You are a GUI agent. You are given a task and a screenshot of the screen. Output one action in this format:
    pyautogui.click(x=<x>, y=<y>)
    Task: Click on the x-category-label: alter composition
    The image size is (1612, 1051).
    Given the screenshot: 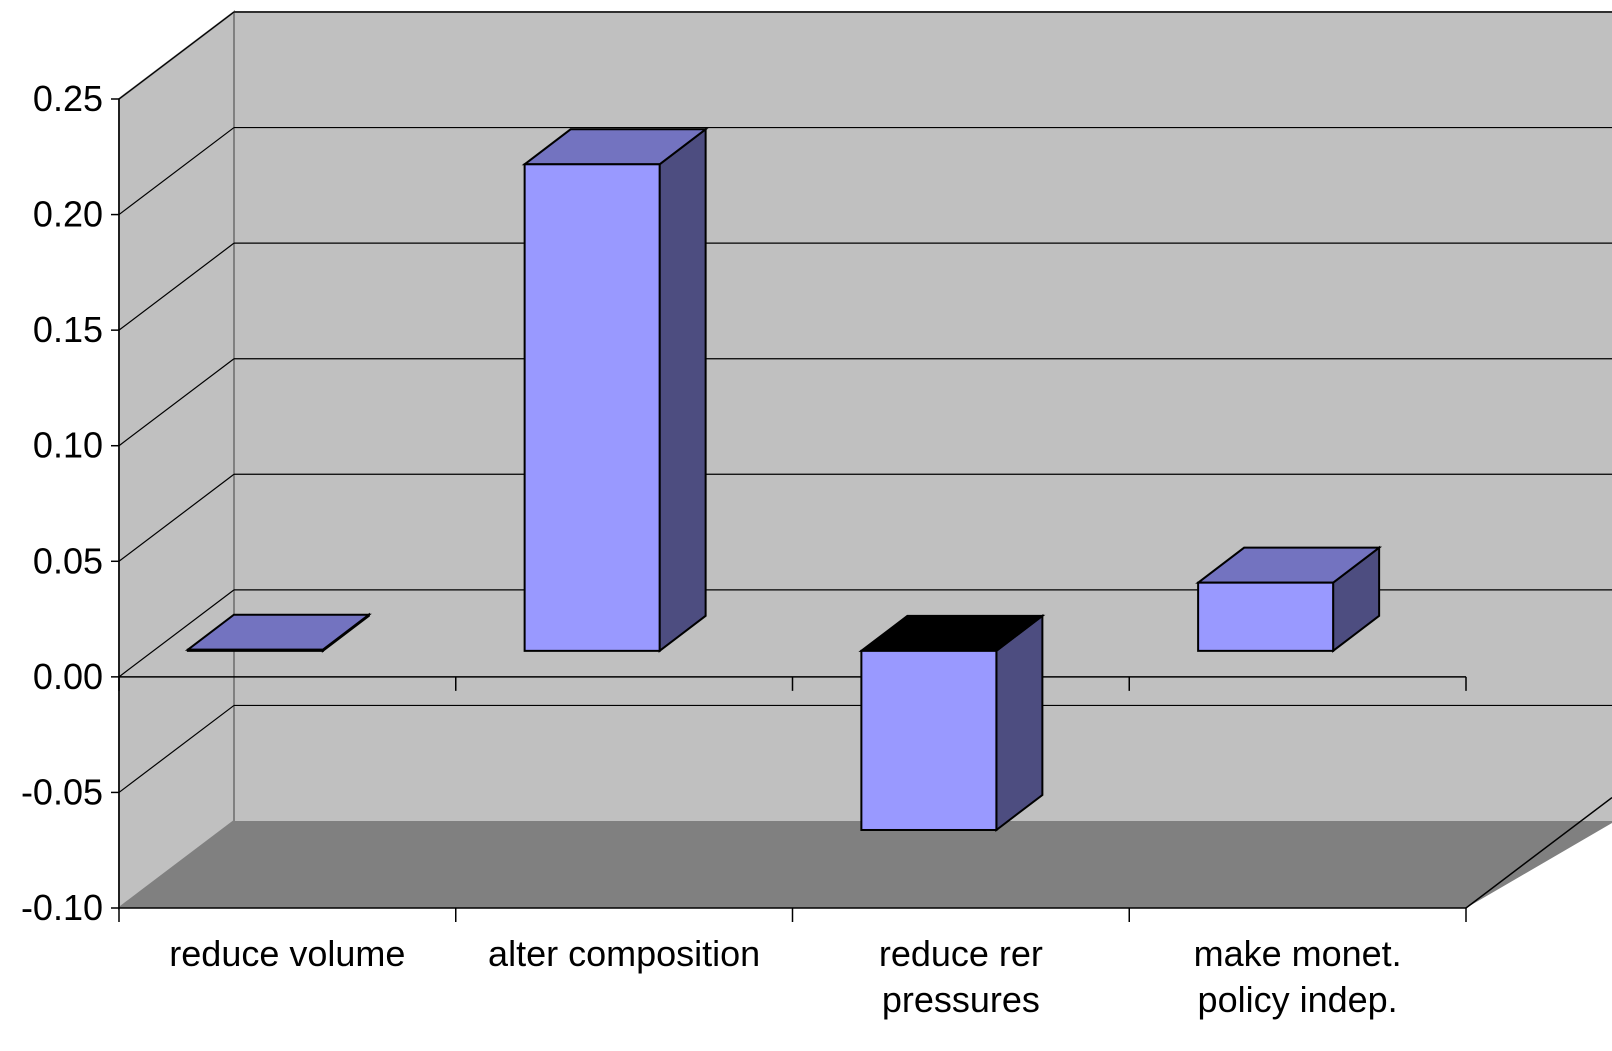 What is the action you would take?
    pyautogui.click(x=624, y=953)
    